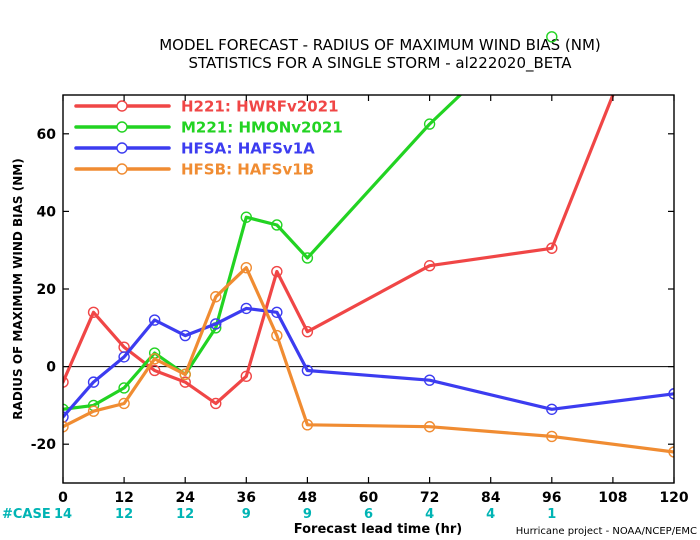  Describe the element at coordinates (378, 529) in the screenshot. I see `x-axis-label: Forecast lead time (hr)` at that location.